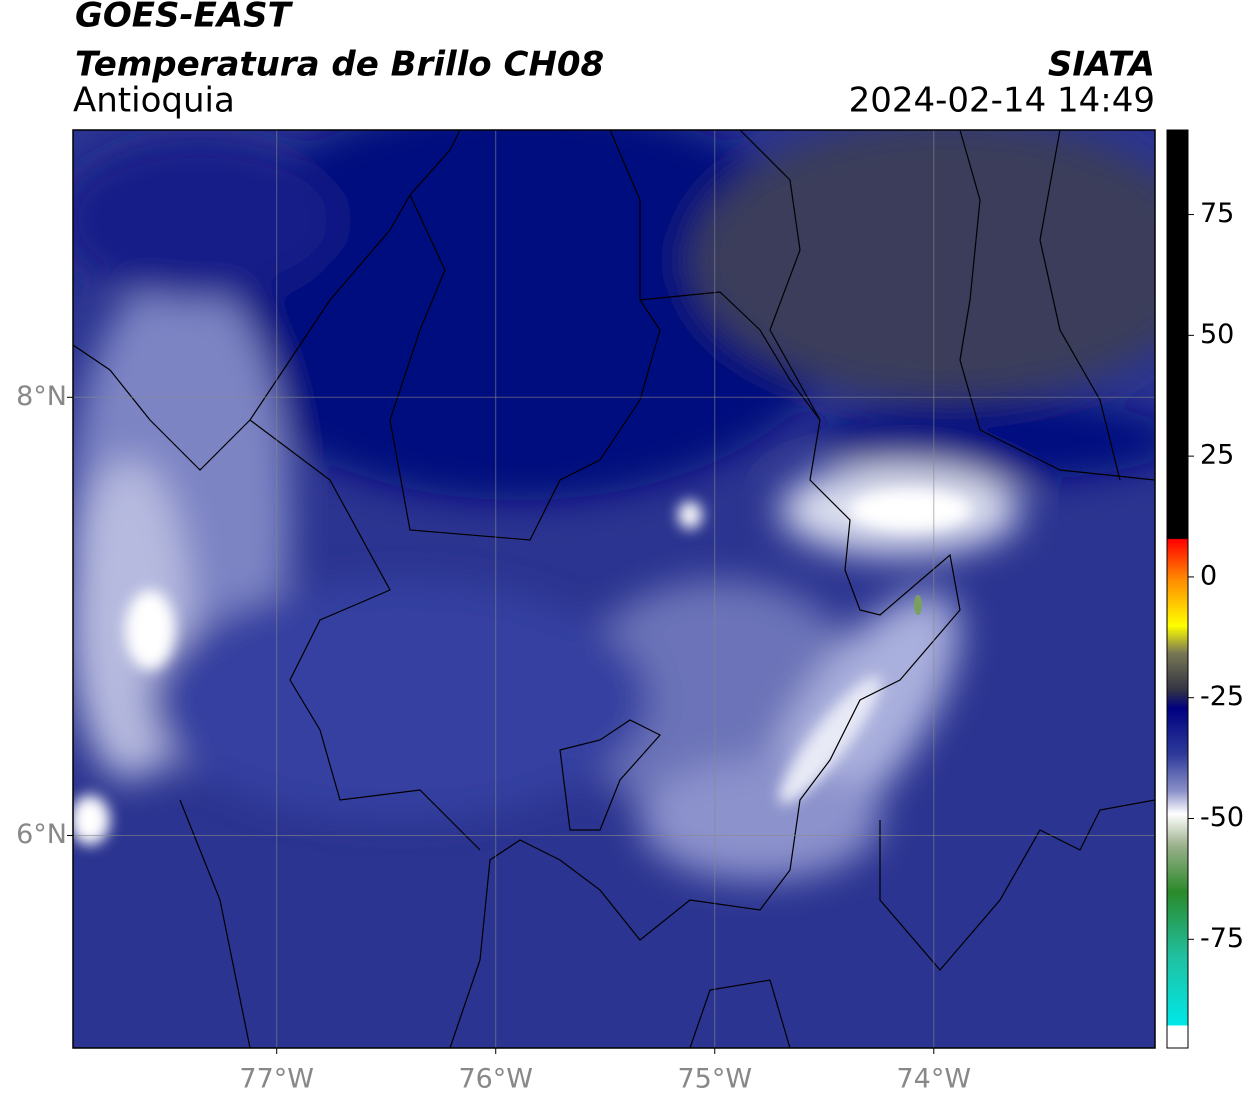 This screenshot has width=1252, height=1099. I want to click on colorbar-tick-label: -75, so click(1222, 938).